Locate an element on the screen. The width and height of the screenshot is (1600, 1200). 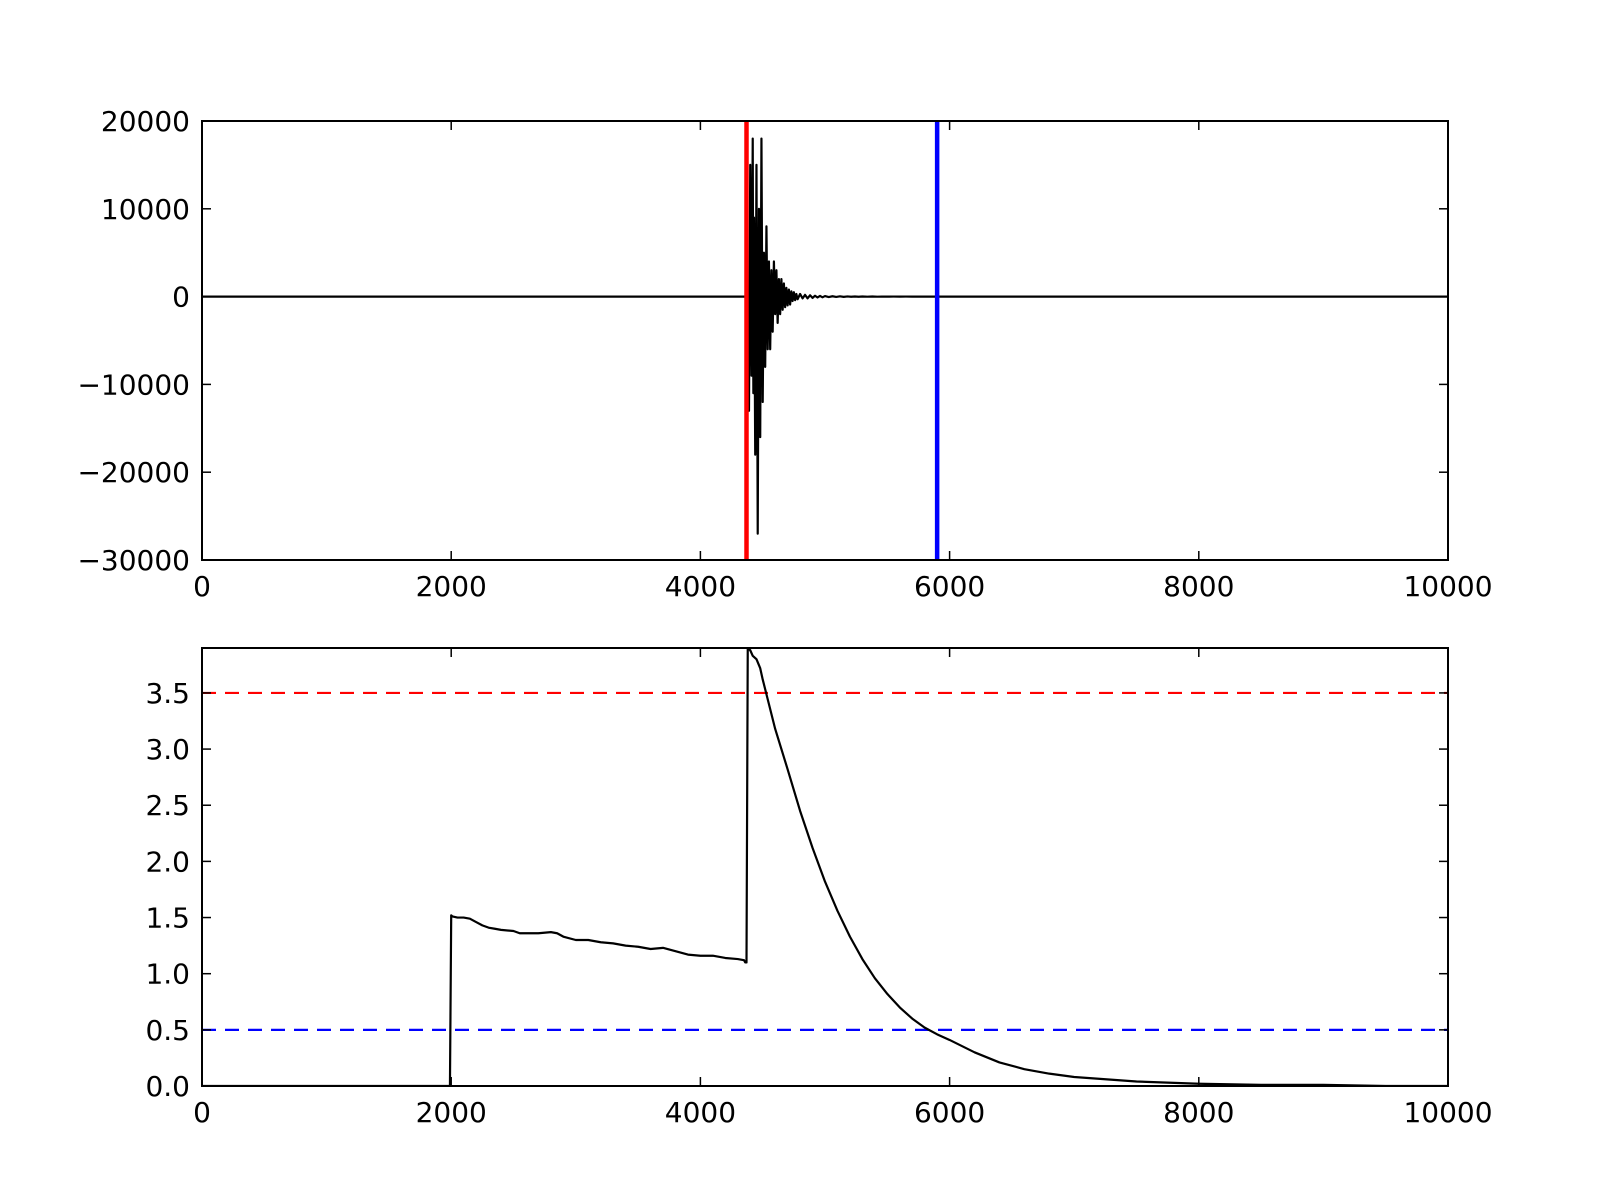
y-tick-label: 3.5 is located at coordinates (167, 693).